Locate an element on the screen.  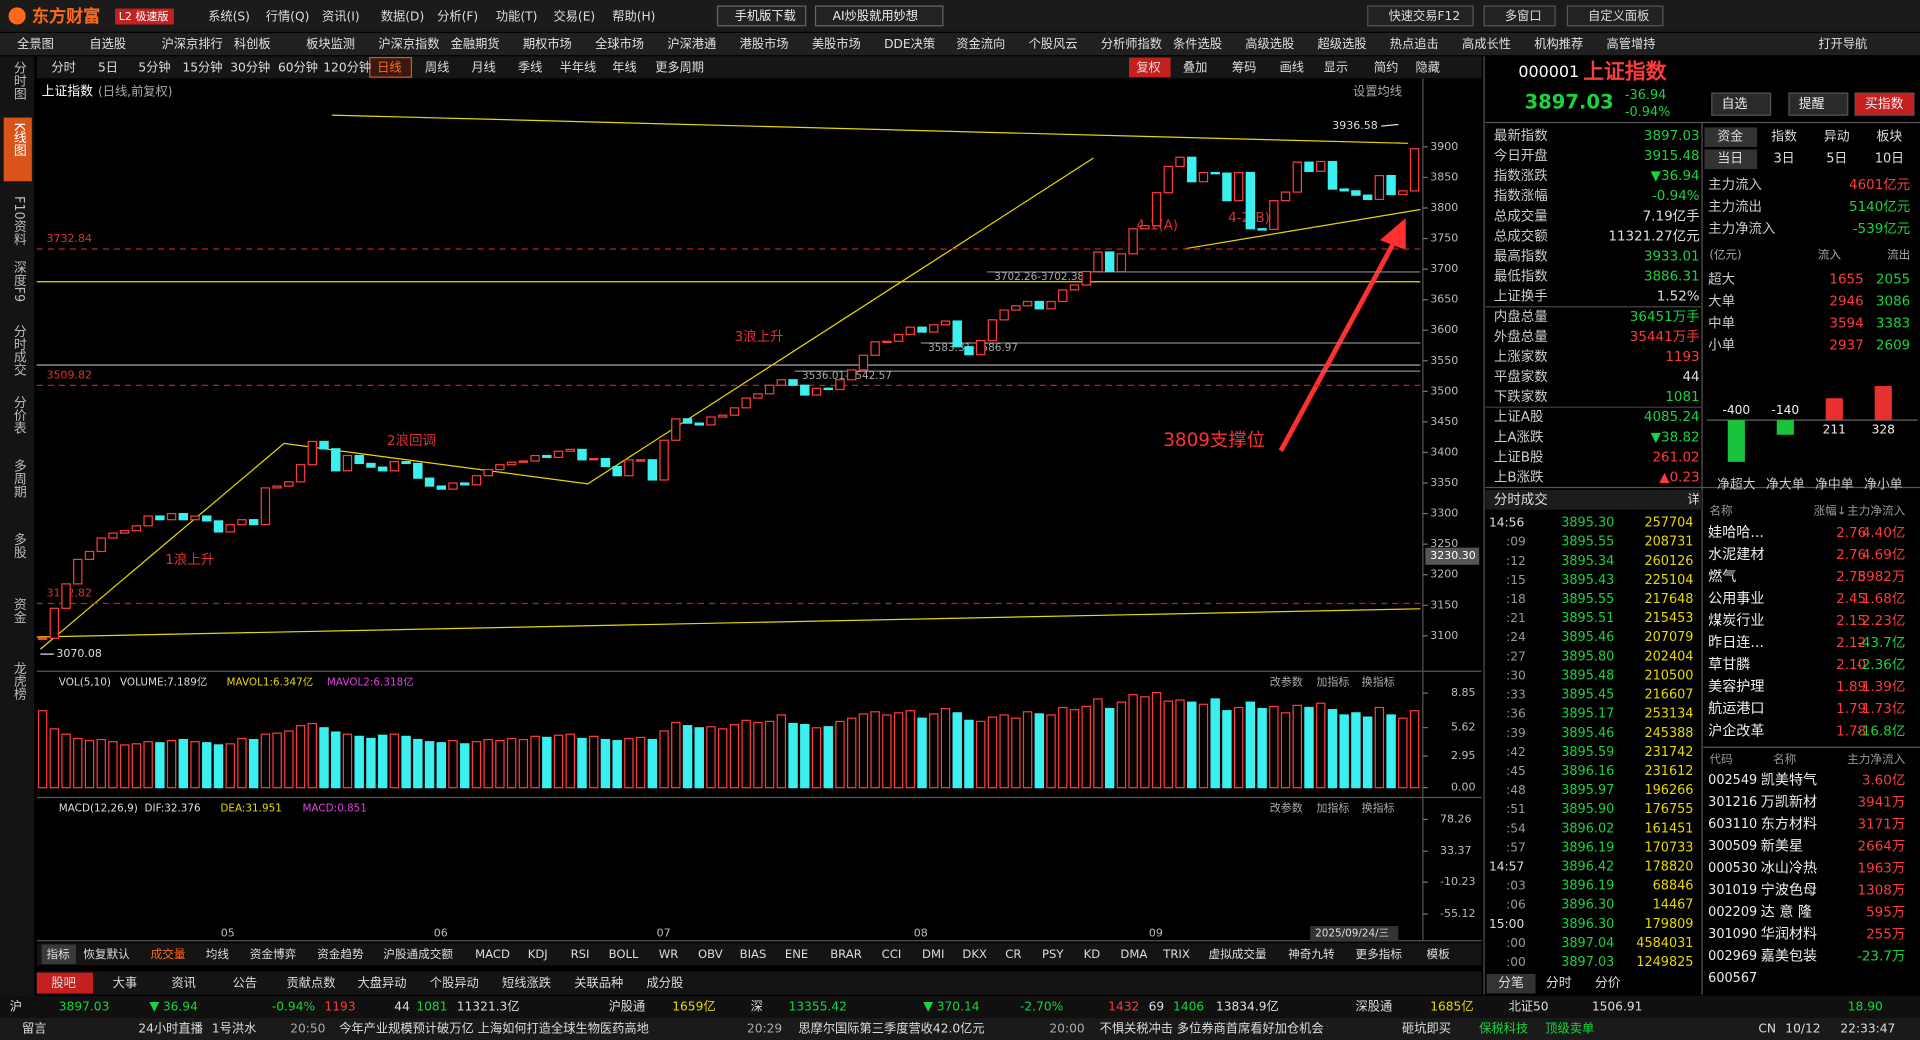
indicator-tab: 沪股通成交额 is located at coordinates (418, 954).